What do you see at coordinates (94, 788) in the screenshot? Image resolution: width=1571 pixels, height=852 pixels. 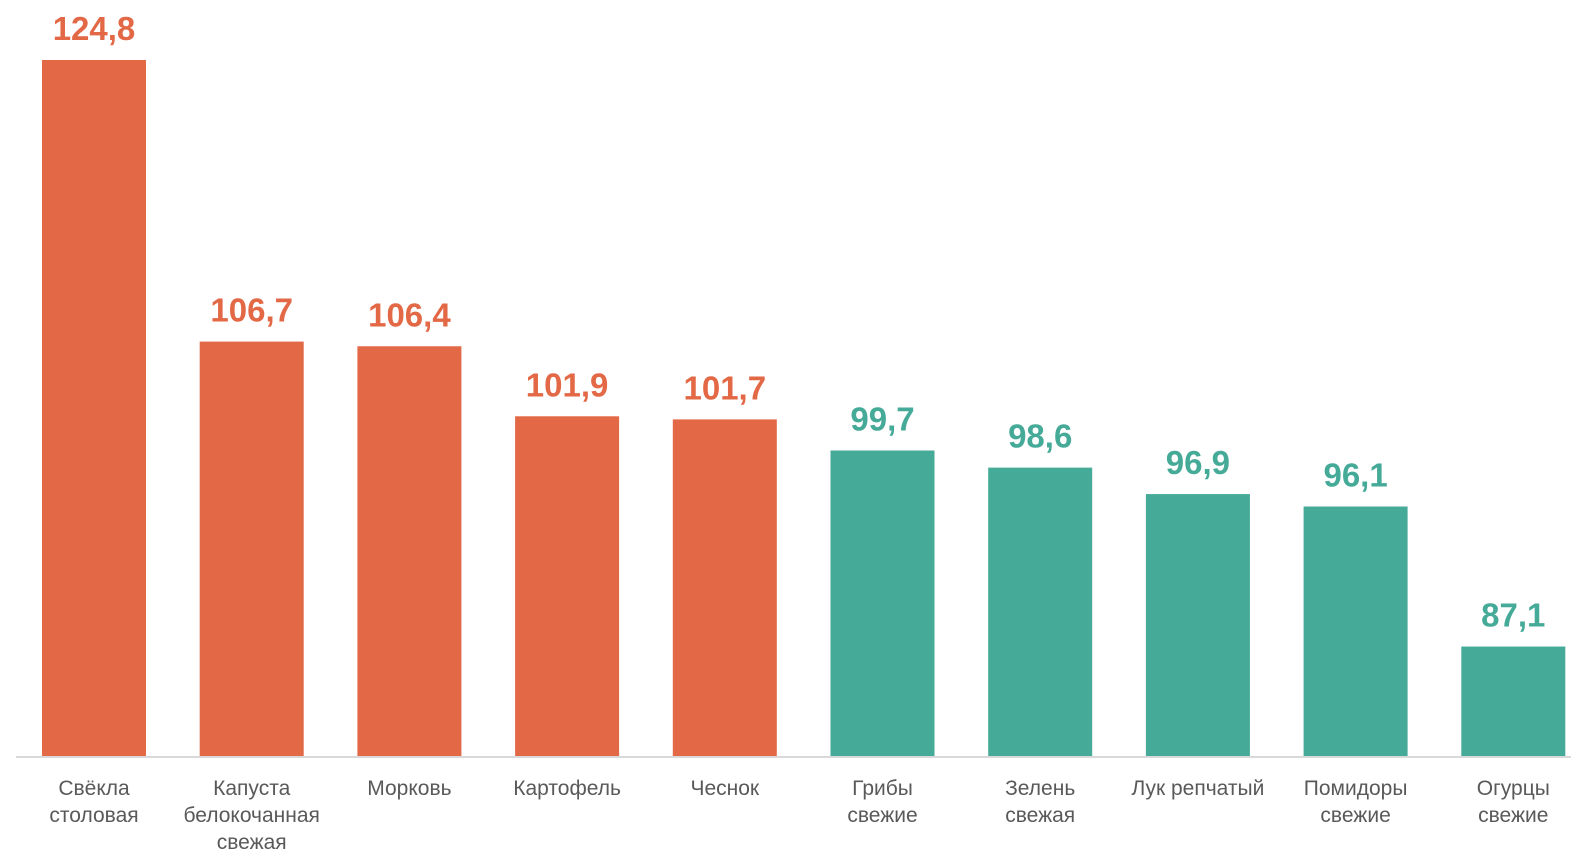 I see `category-label-line: Свёкла` at bounding box center [94, 788].